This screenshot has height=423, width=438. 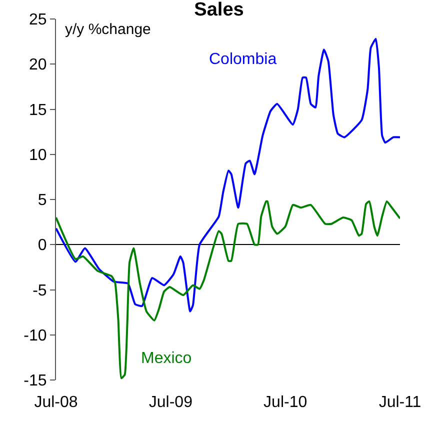 I want to click on y-tick-label: 0, so click(x=42, y=245).